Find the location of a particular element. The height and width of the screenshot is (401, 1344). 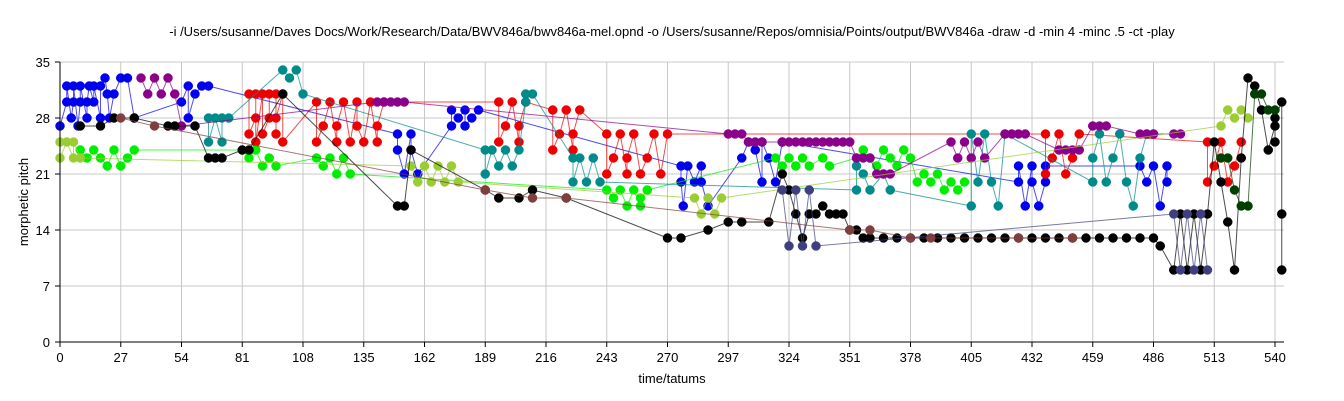

x-tick-label: 297 is located at coordinates (728, 357).